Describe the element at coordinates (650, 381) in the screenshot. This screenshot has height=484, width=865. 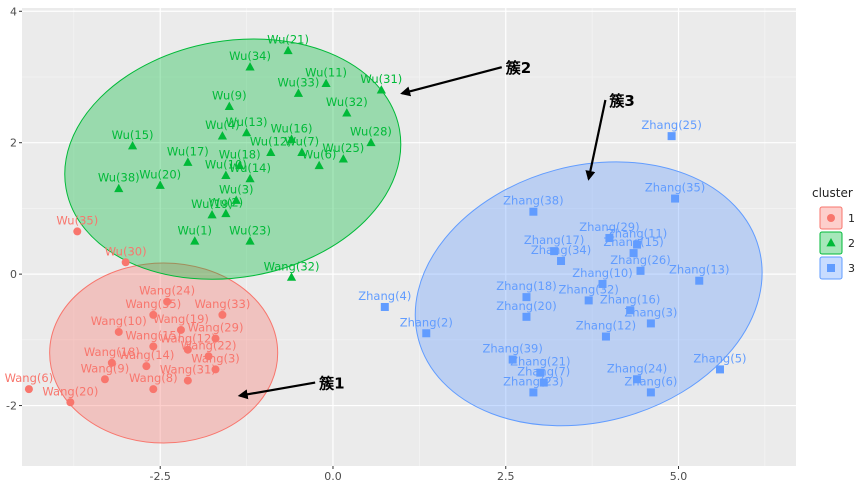
I see `point-label-zhang-6: Zhang(6)` at that location.